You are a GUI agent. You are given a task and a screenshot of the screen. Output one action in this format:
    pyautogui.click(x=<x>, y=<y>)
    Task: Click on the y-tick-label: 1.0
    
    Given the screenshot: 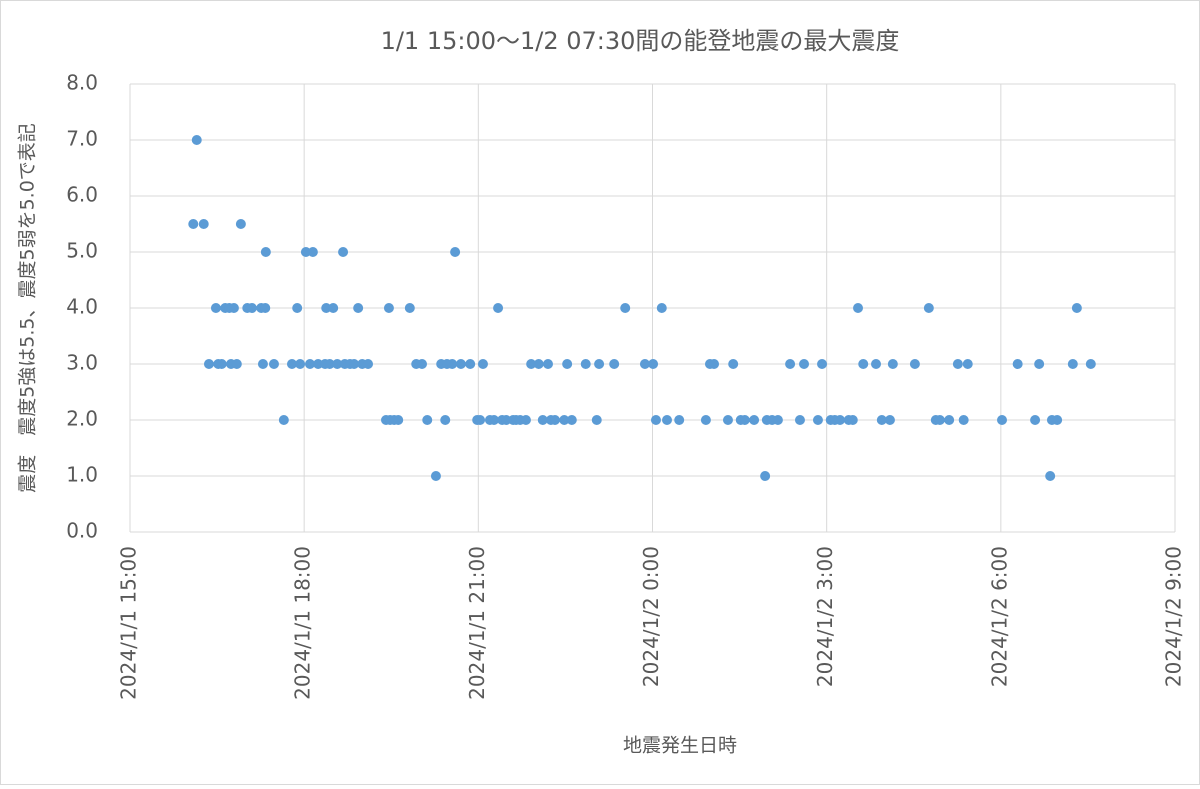 What is the action you would take?
    pyautogui.click(x=82, y=475)
    